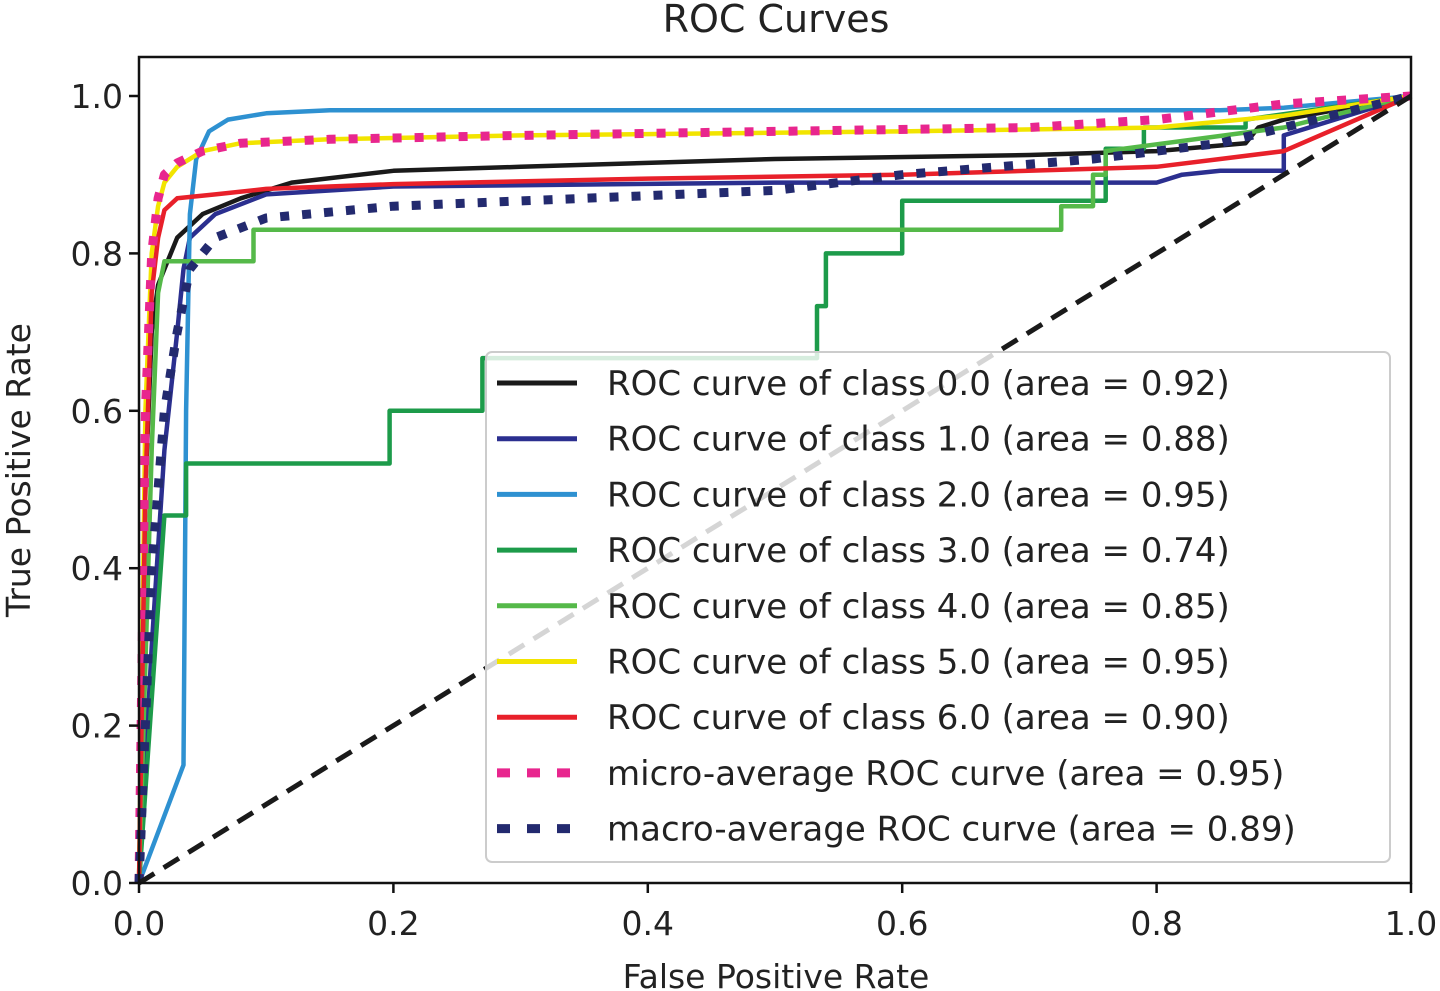  Describe the element at coordinates (918, 663) in the screenshot. I see `legend-label-5: ROC curve of class 5.0 (area = 0.95)` at that location.